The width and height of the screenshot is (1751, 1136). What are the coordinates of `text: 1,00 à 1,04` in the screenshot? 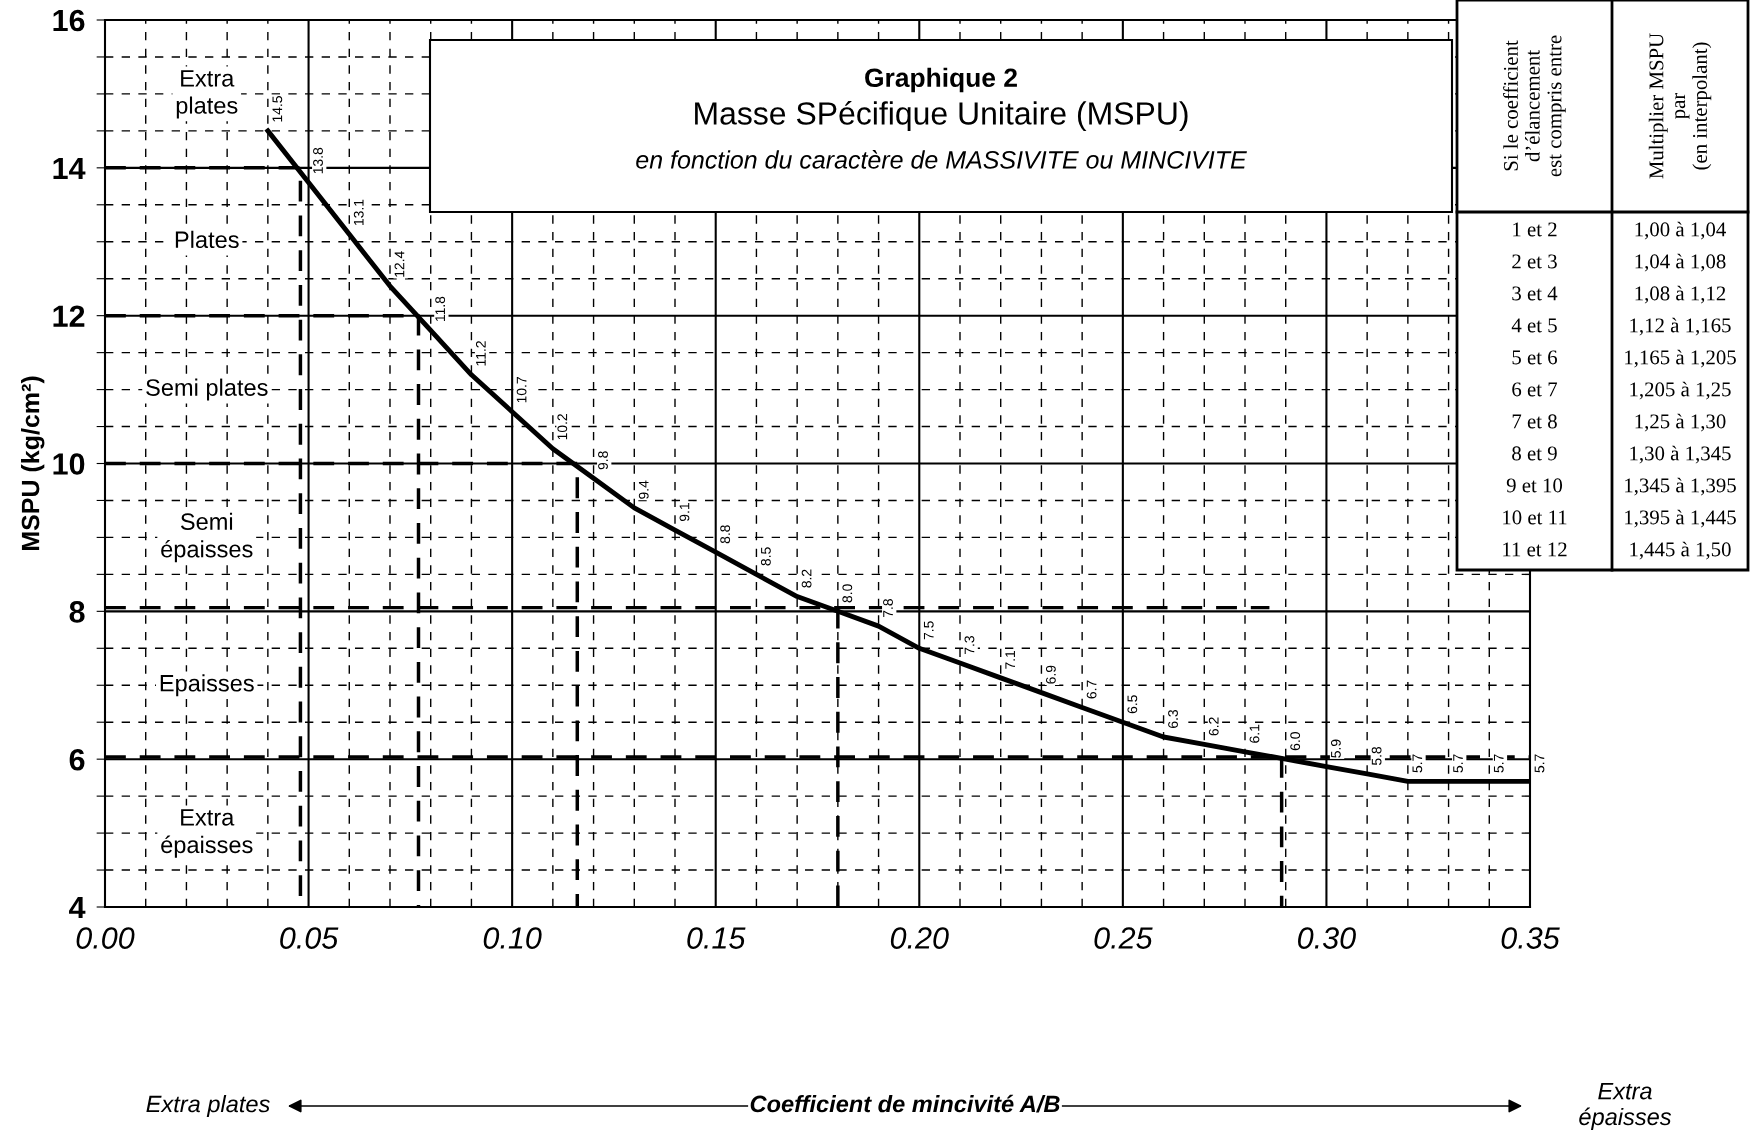 It's located at (1680, 230).